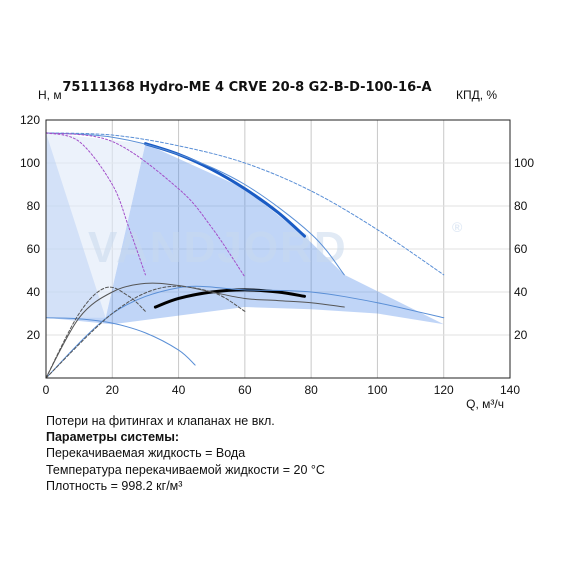  Describe the element at coordinates (458, 227) in the screenshot. I see `watermark-registered-mark: ®` at that location.